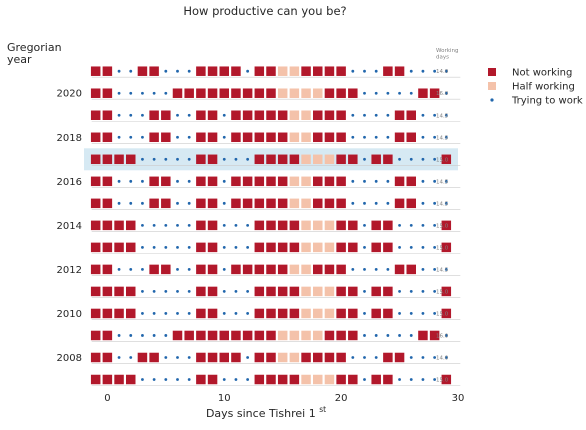  Describe the element at coordinates (492, 86) in the screenshot. I see `legend-marker` at that location.